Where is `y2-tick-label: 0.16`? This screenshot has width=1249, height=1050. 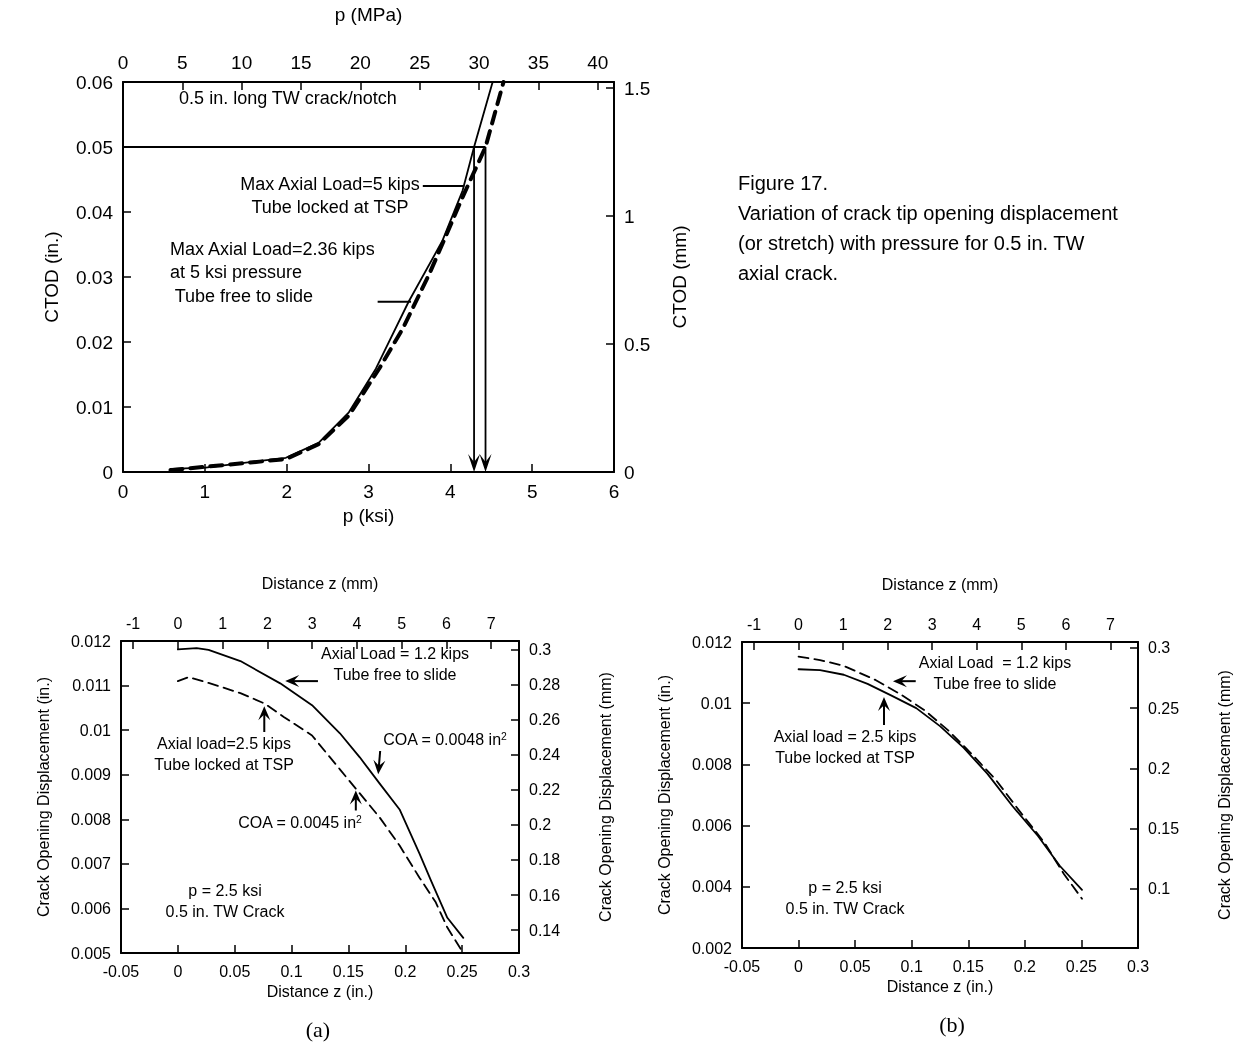 y2-tick-label: 0.16 is located at coordinates (545, 895).